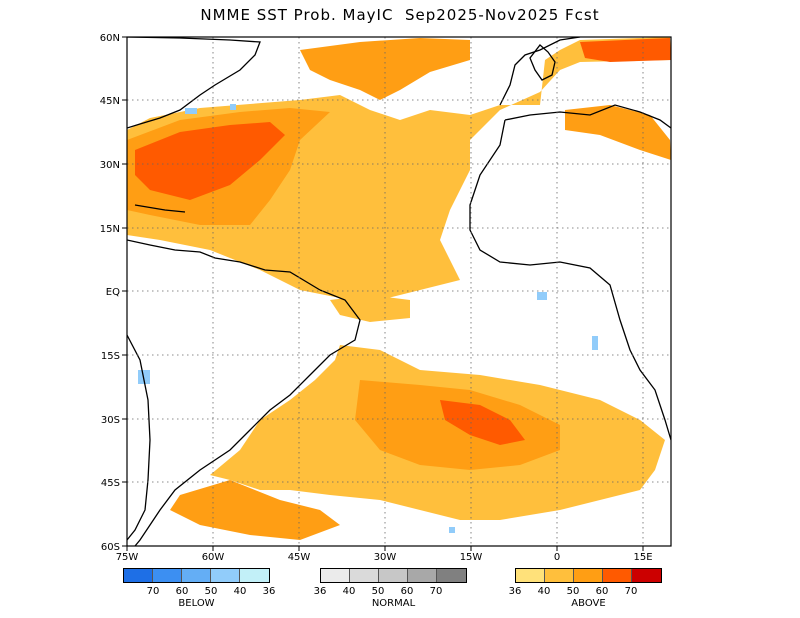  I want to click on legend-above: 36 40 50 60 70 ABOVE, so click(585, 590).